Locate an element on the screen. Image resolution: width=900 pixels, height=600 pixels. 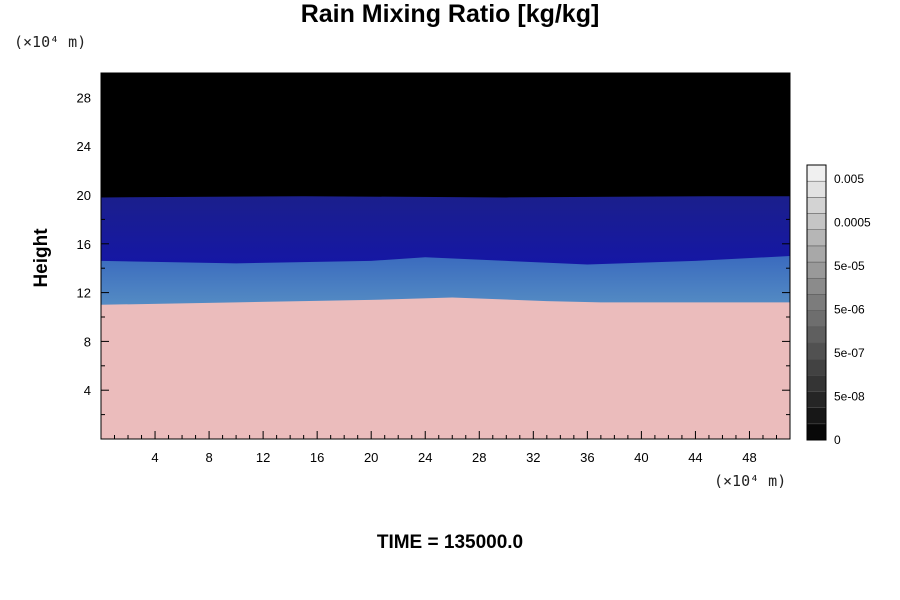
x-tick-label: 4 is located at coordinates (154, 457).